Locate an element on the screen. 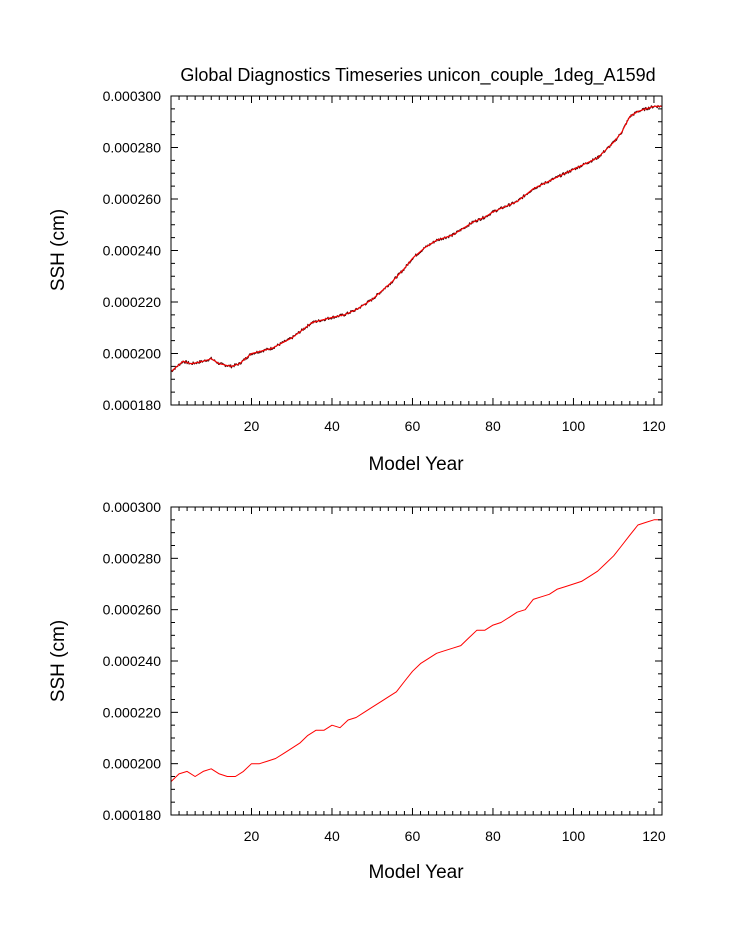 This screenshot has width=733, height=945. top-y-tick-label: 0.000300 is located at coordinates (132, 96).